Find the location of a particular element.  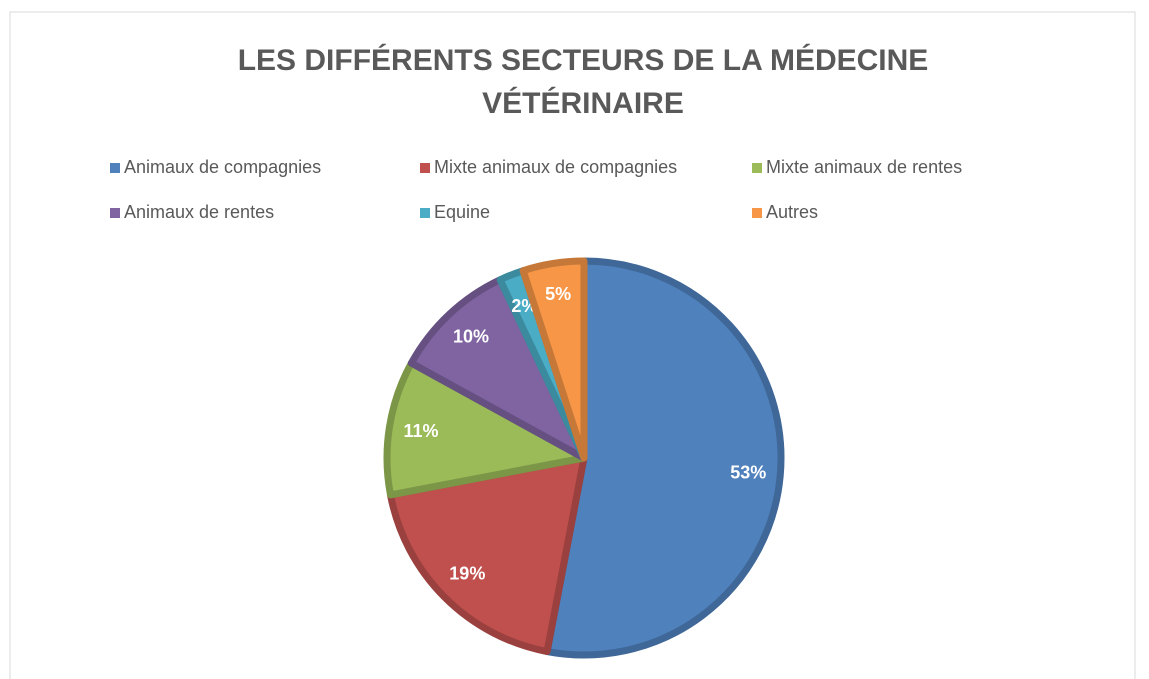

legend-label: Mixte animaux de compagnies is located at coordinates (555, 167).